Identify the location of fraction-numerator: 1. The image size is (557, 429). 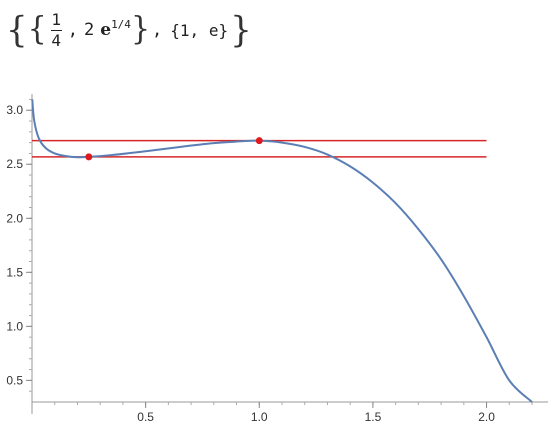
(56, 19).